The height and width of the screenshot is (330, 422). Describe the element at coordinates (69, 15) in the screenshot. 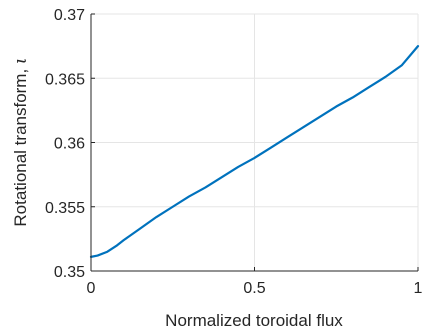

I see `y-tick-label-4: 0.37` at that location.